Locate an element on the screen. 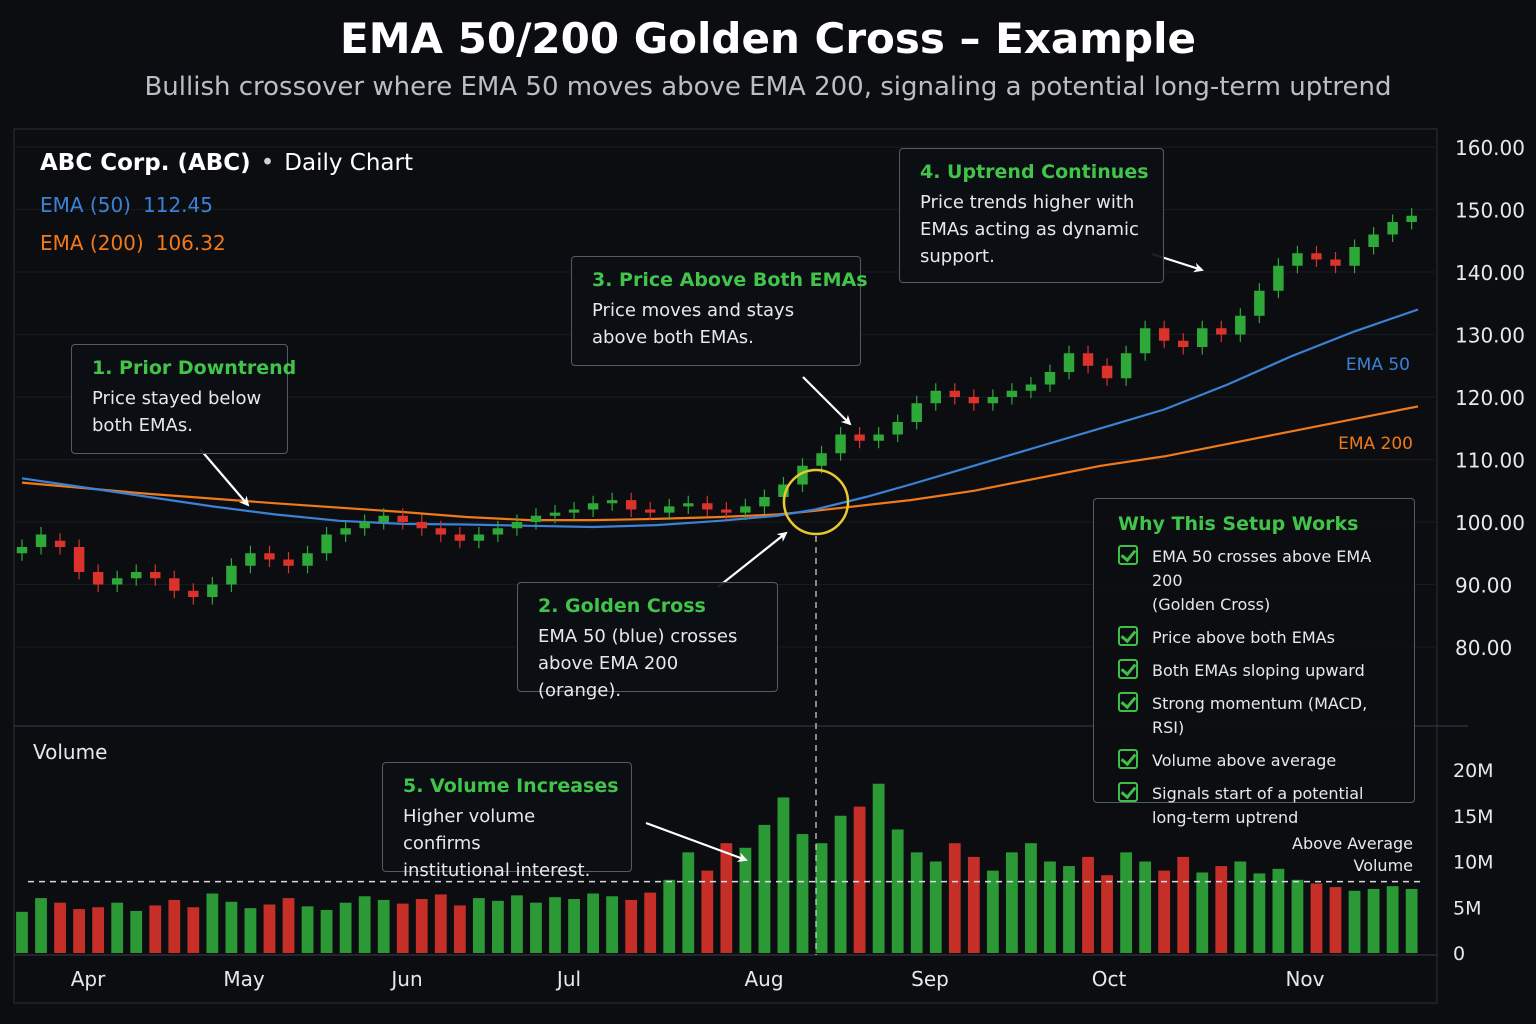  ema200-readout: EMA (200) 106.32 is located at coordinates (133, 243).